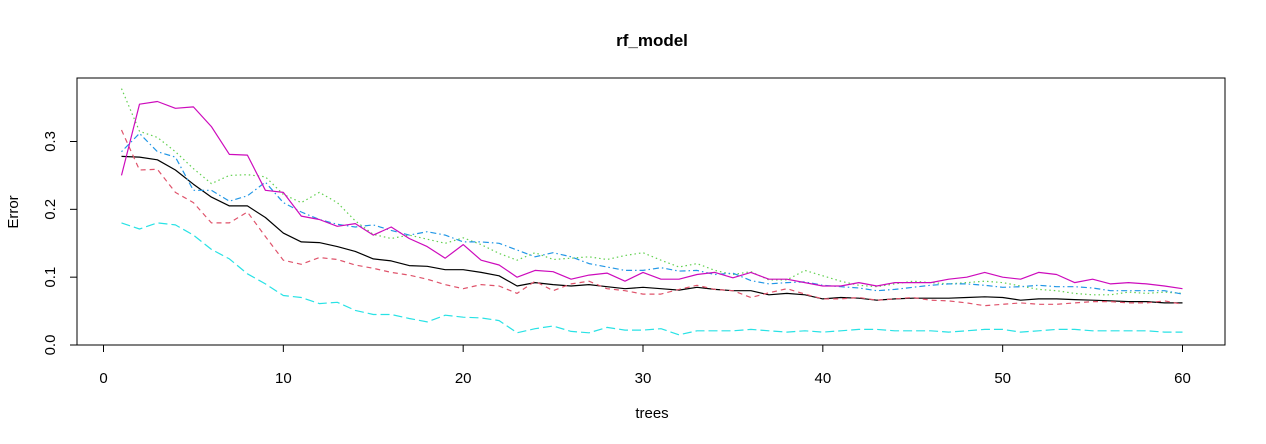  I want to click on x-tick-label: 40, so click(822, 378).